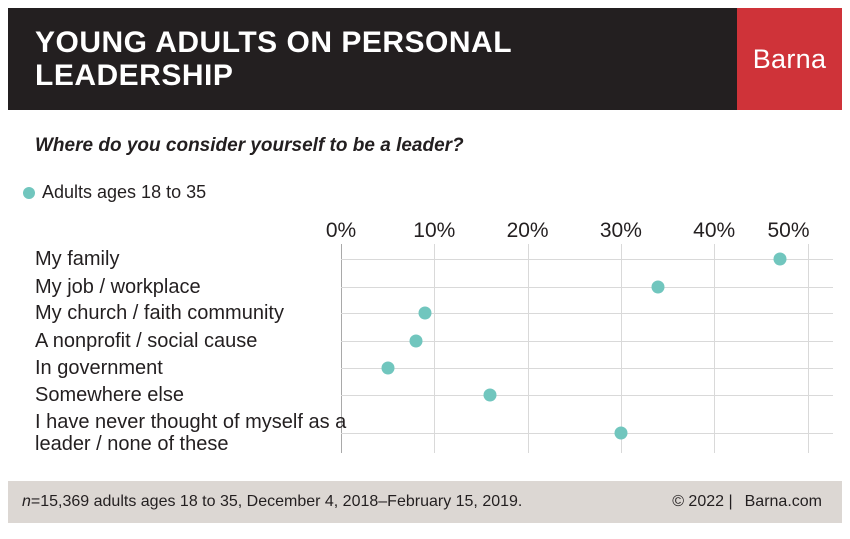  What do you see at coordinates (714, 230) in the screenshot?
I see `x-tick-label-40: 40%` at bounding box center [714, 230].